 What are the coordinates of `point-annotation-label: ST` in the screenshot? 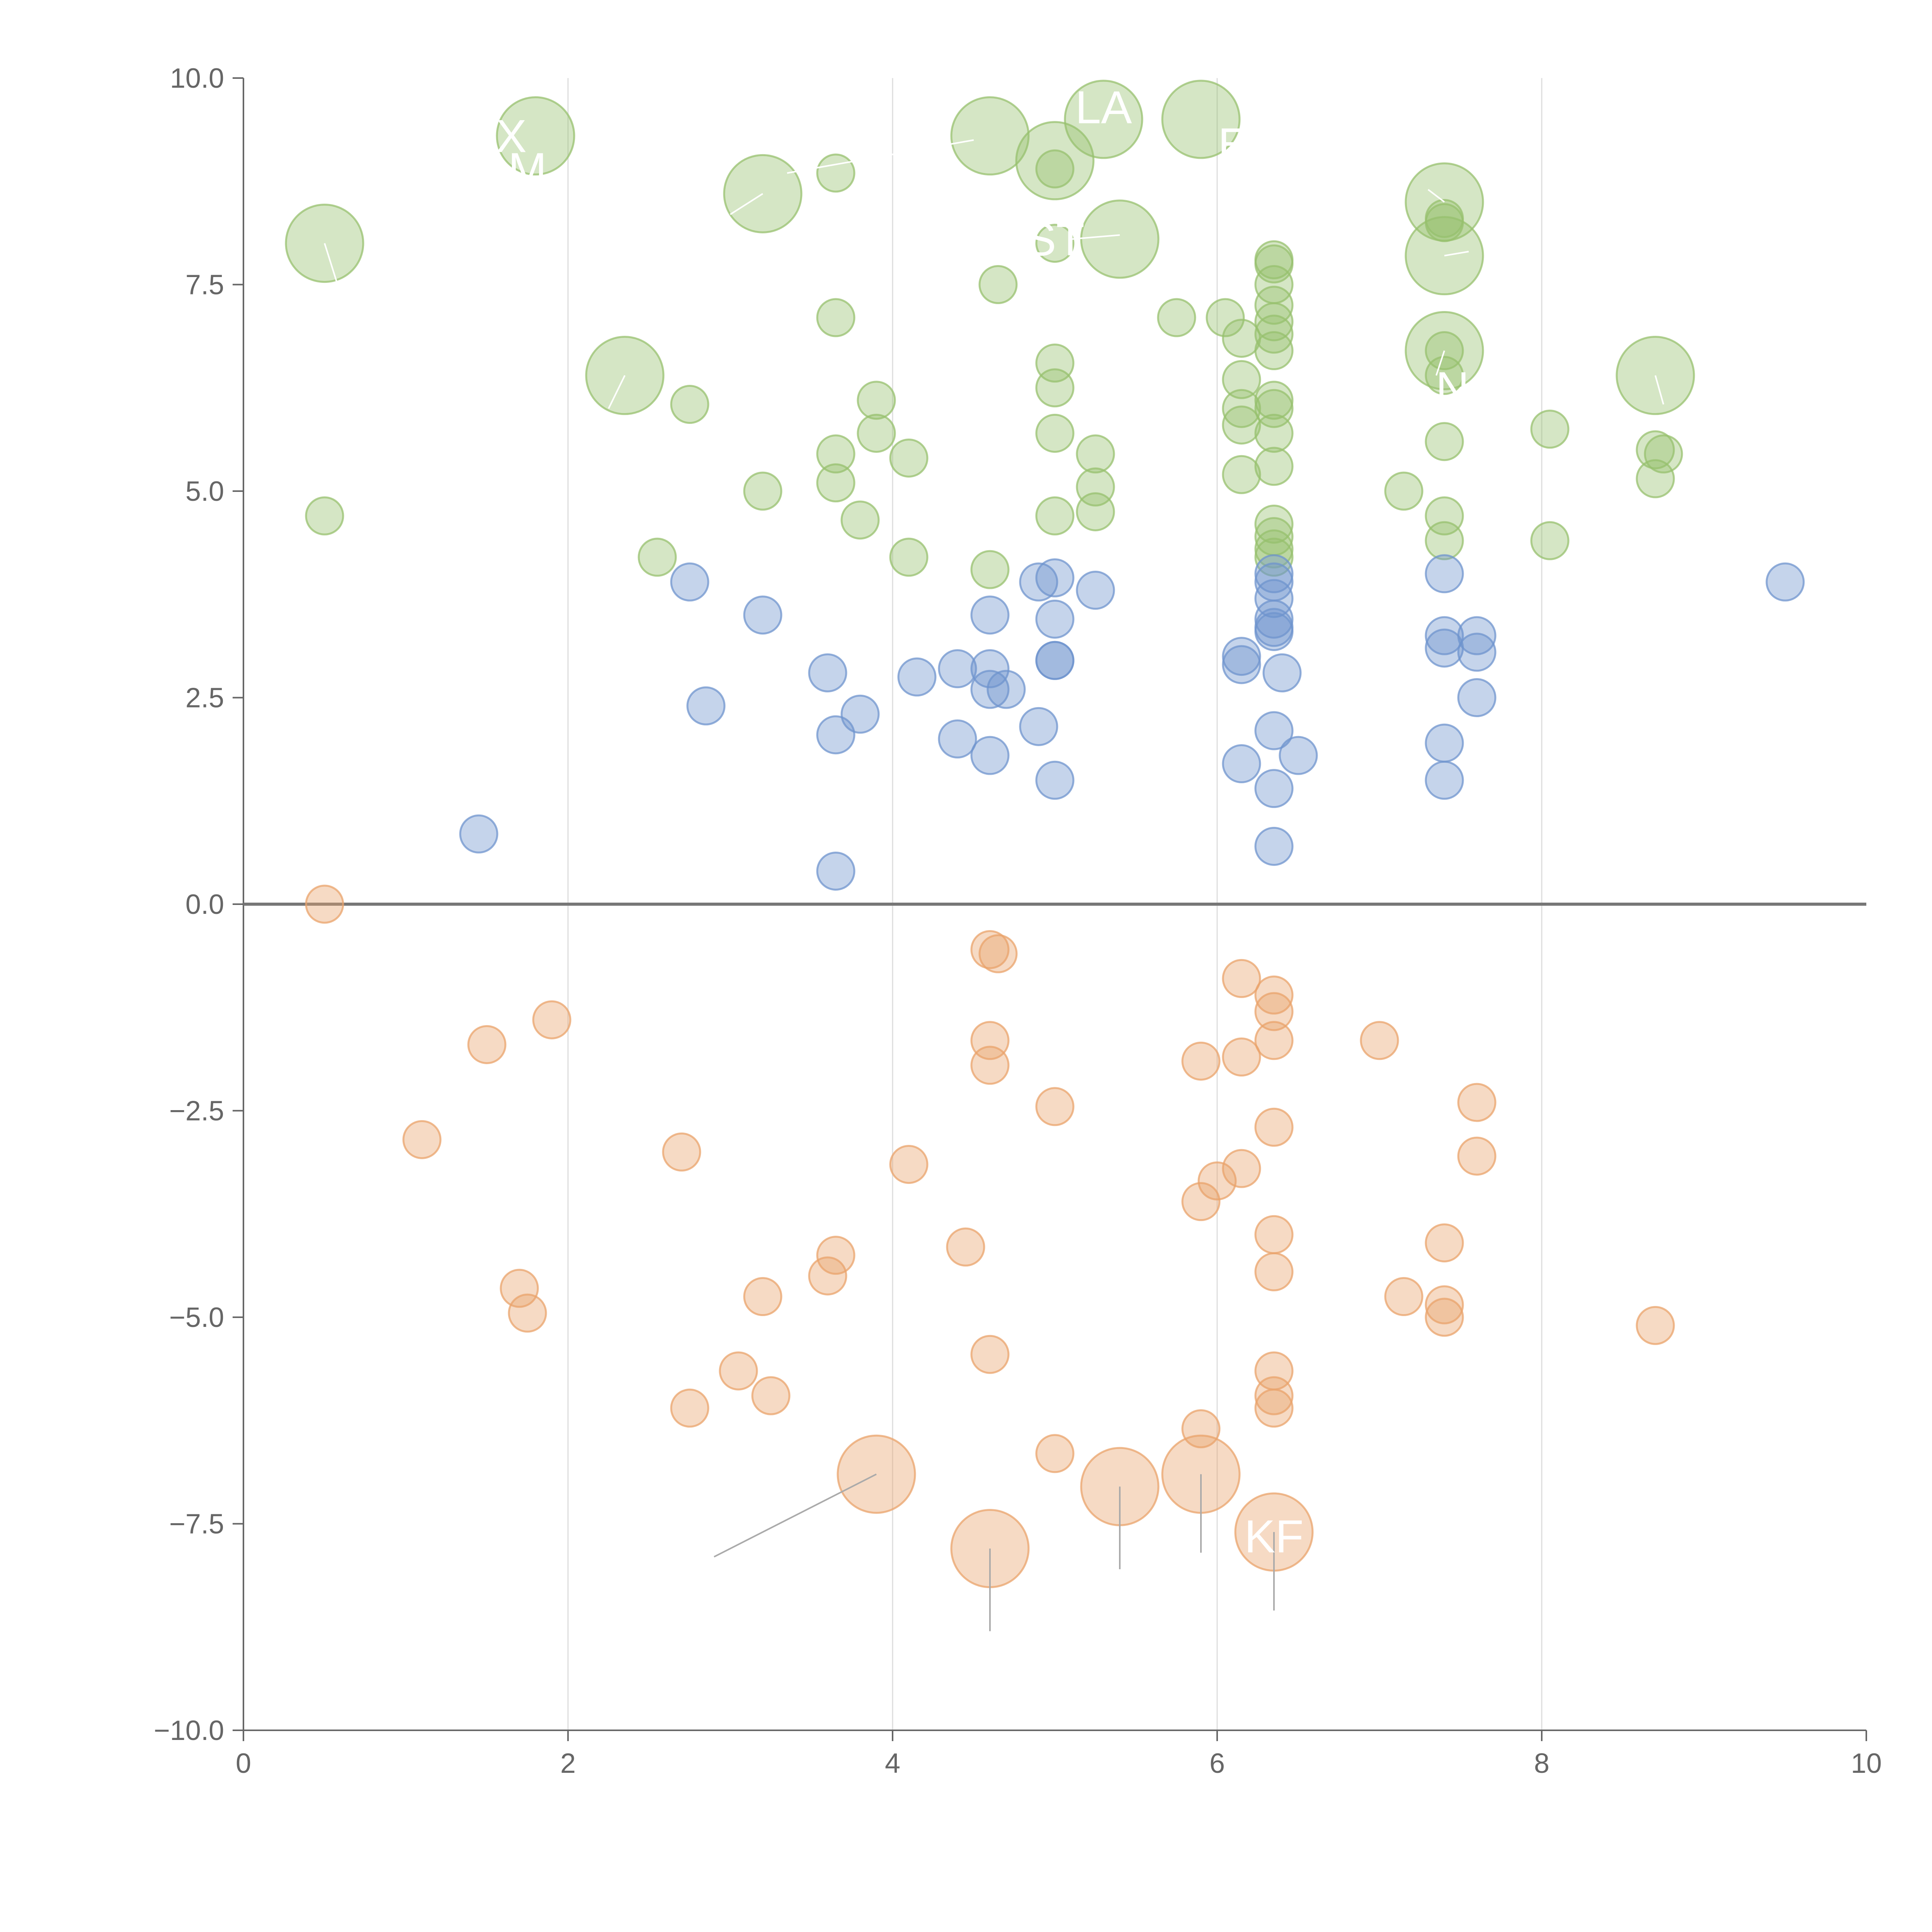 It's located at (1055, 239).